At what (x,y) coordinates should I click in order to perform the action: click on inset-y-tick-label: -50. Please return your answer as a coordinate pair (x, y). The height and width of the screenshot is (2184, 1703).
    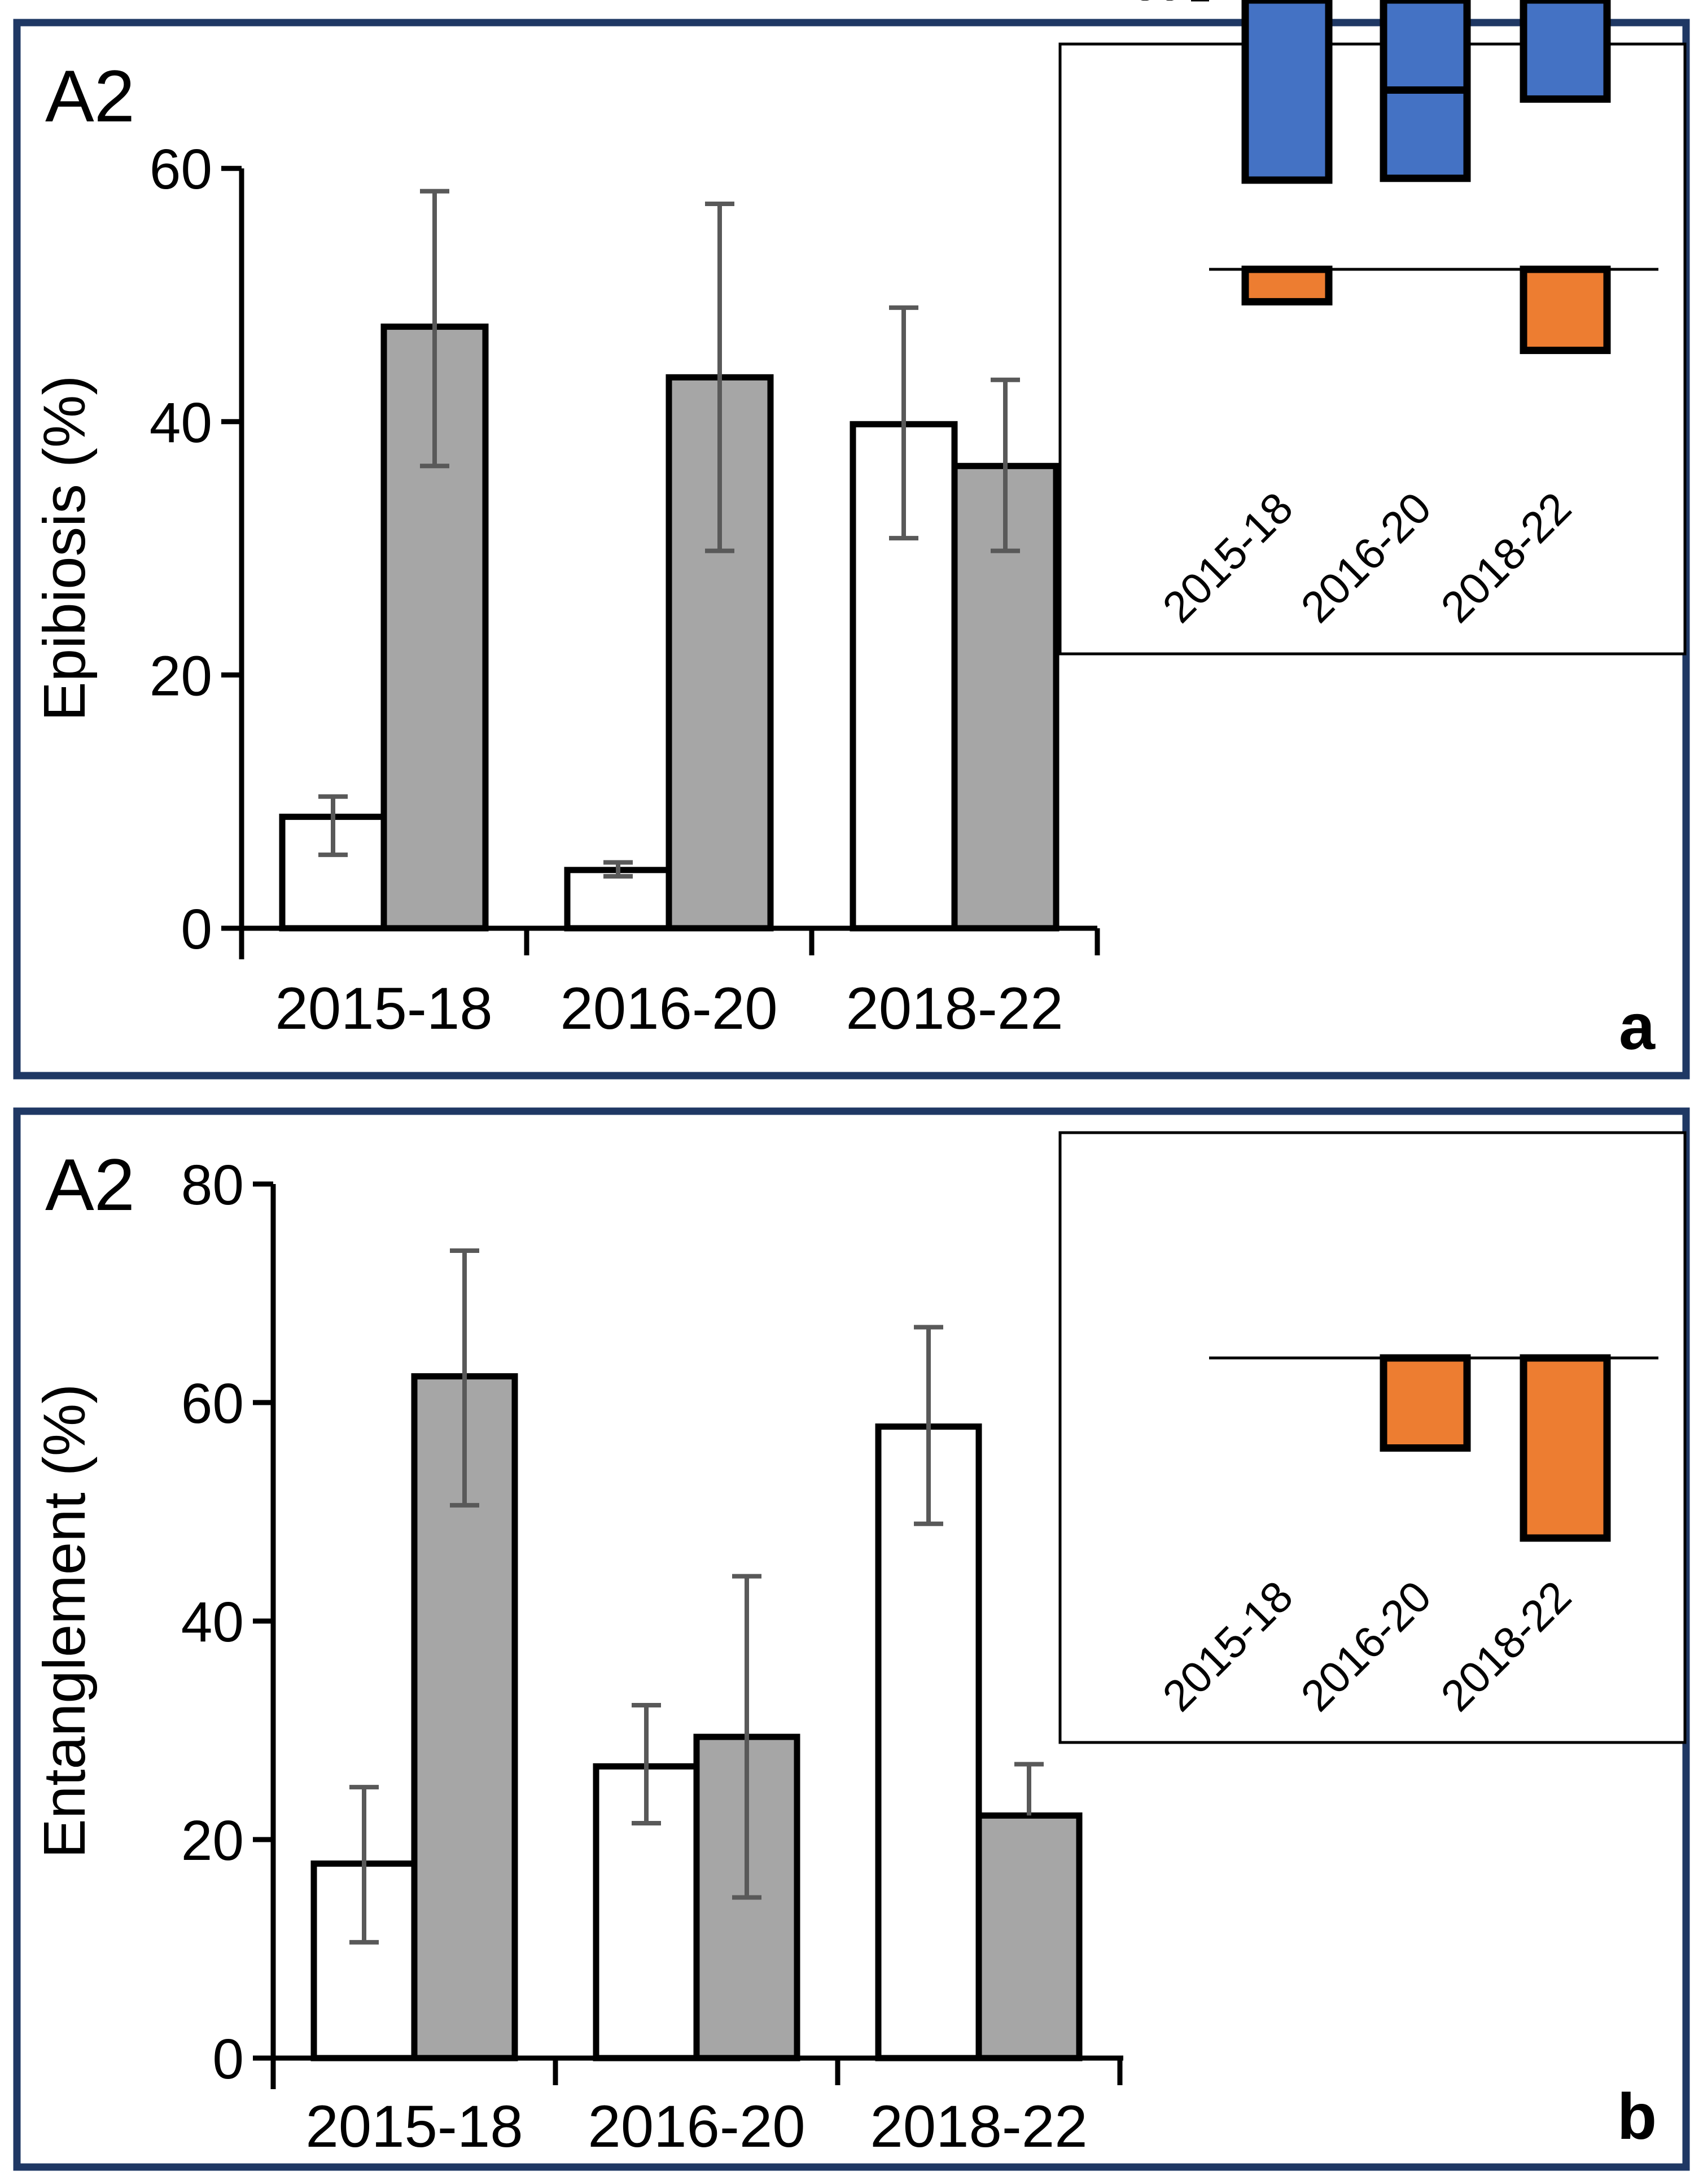
    Looking at the image, I should click on (1150, 5).